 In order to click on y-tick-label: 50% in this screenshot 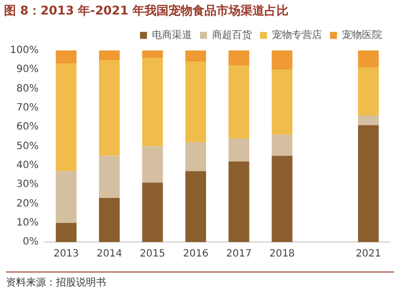, I will do `click(27, 146)`.